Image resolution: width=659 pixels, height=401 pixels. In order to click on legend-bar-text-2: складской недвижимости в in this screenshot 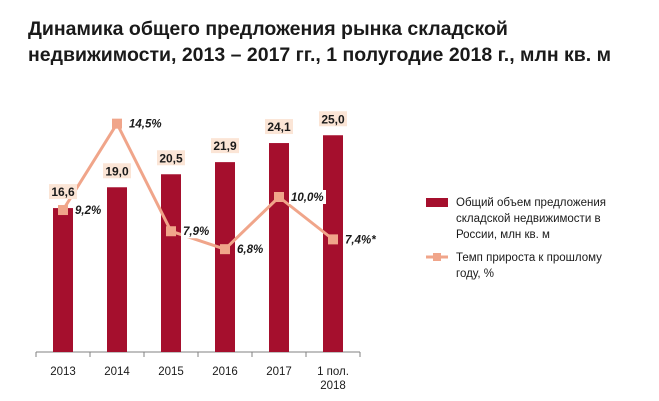, I will do `click(528, 219)`.